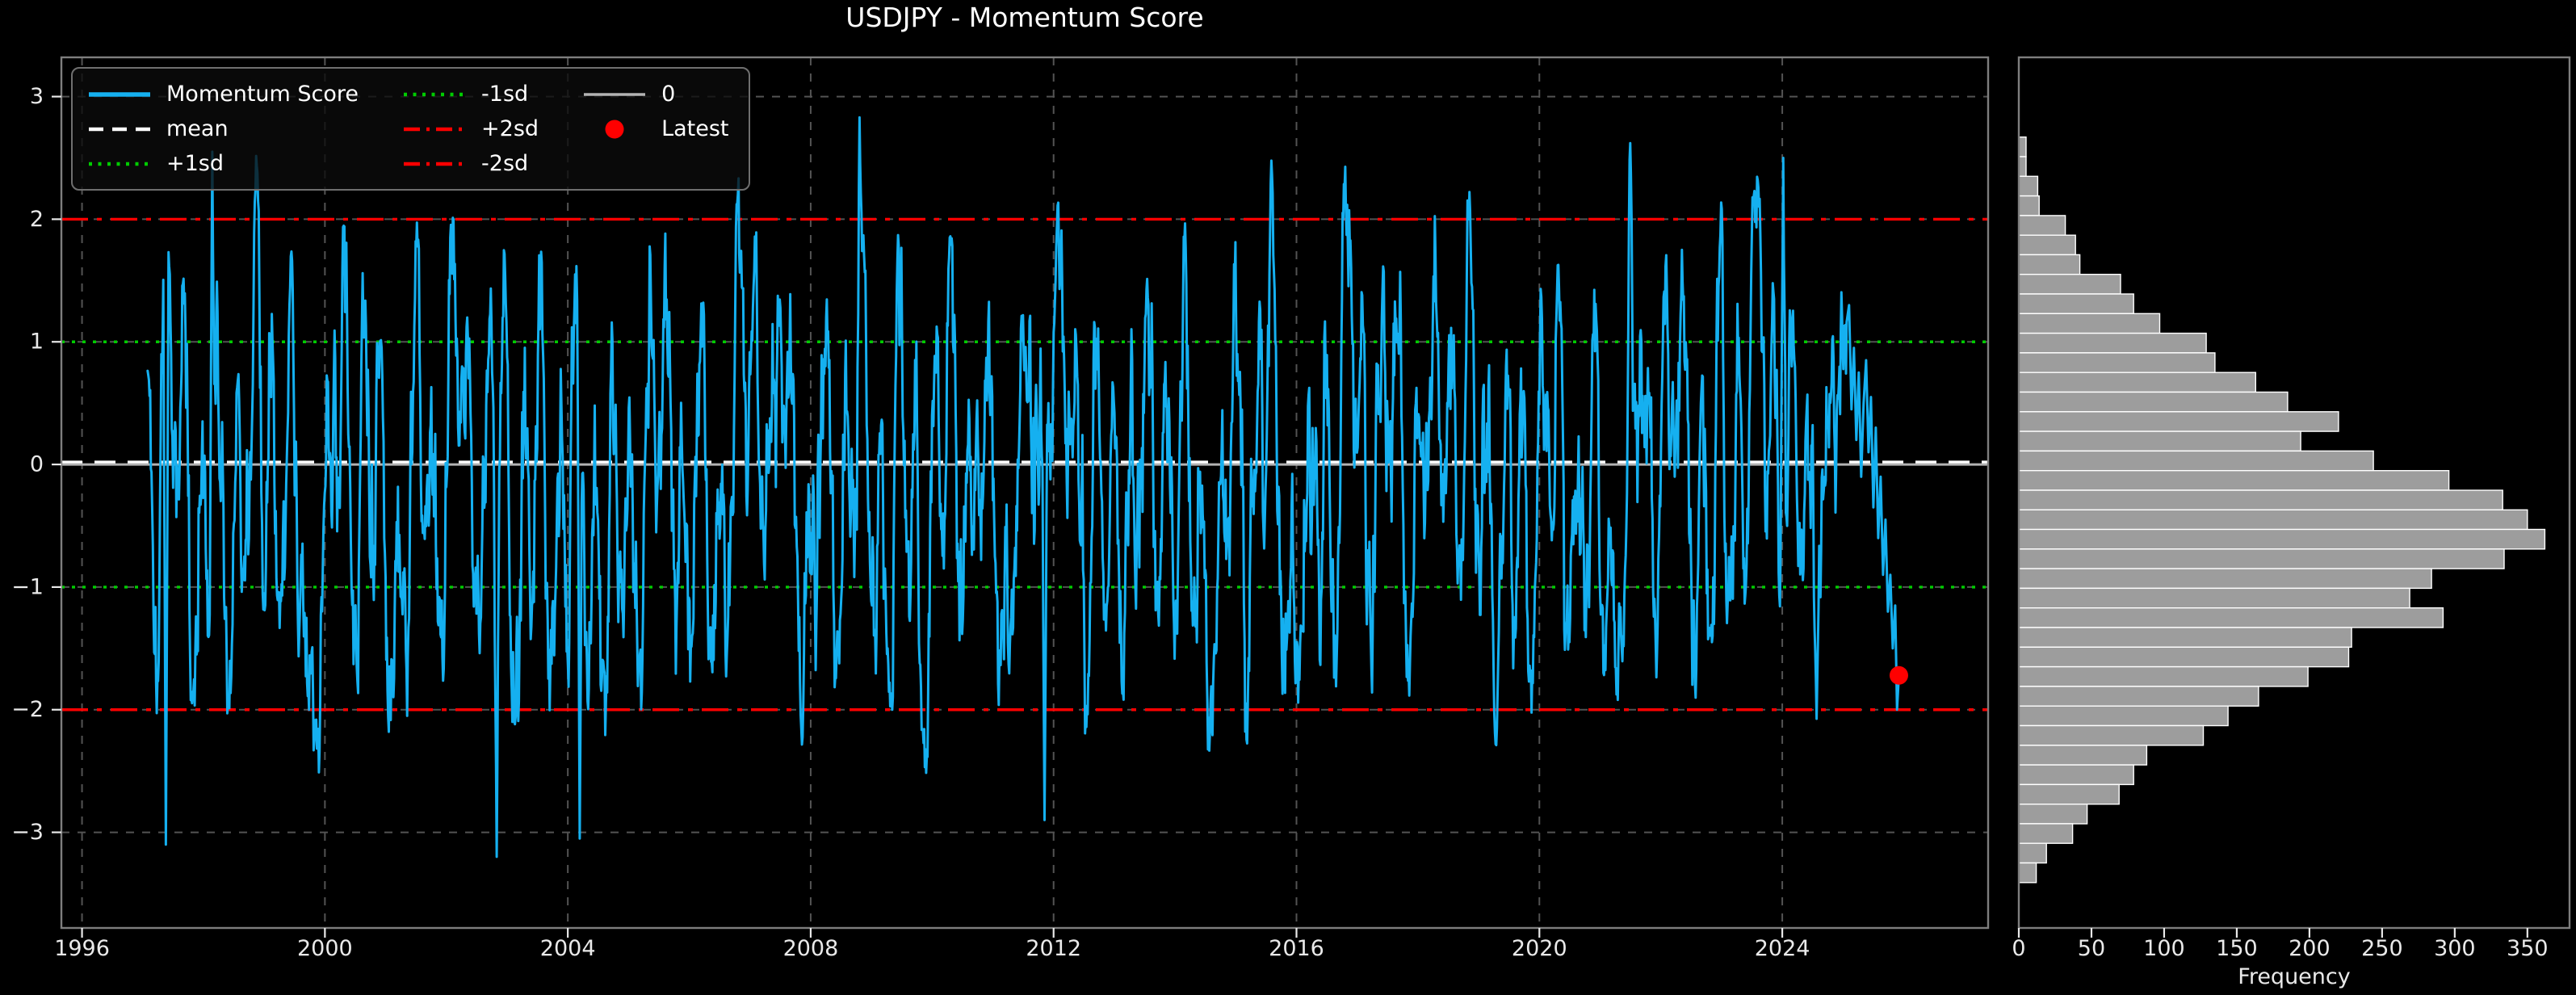 The height and width of the screenshot is (995, 2576). Describe the element at coordinates (811, 948) in the screenshot. I see `tick-label: 2008` at that location.